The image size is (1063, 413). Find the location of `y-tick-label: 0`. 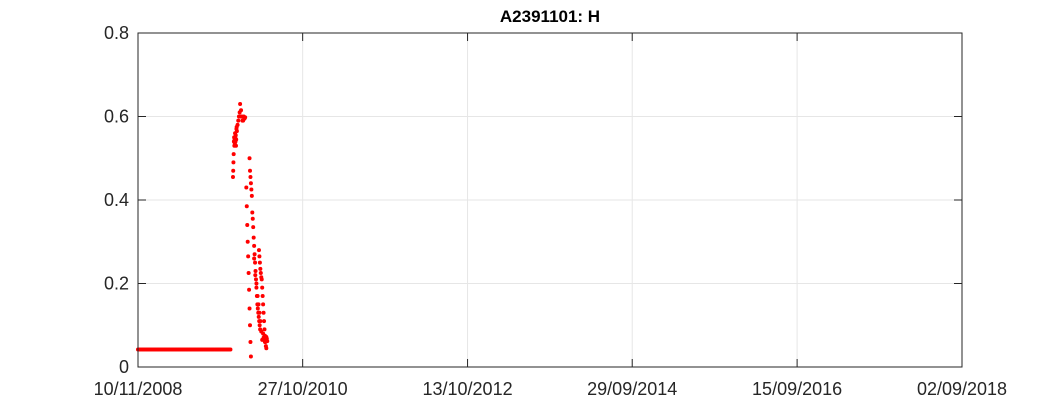

y-tick-label: 0 is located at coordinates (124, 367).